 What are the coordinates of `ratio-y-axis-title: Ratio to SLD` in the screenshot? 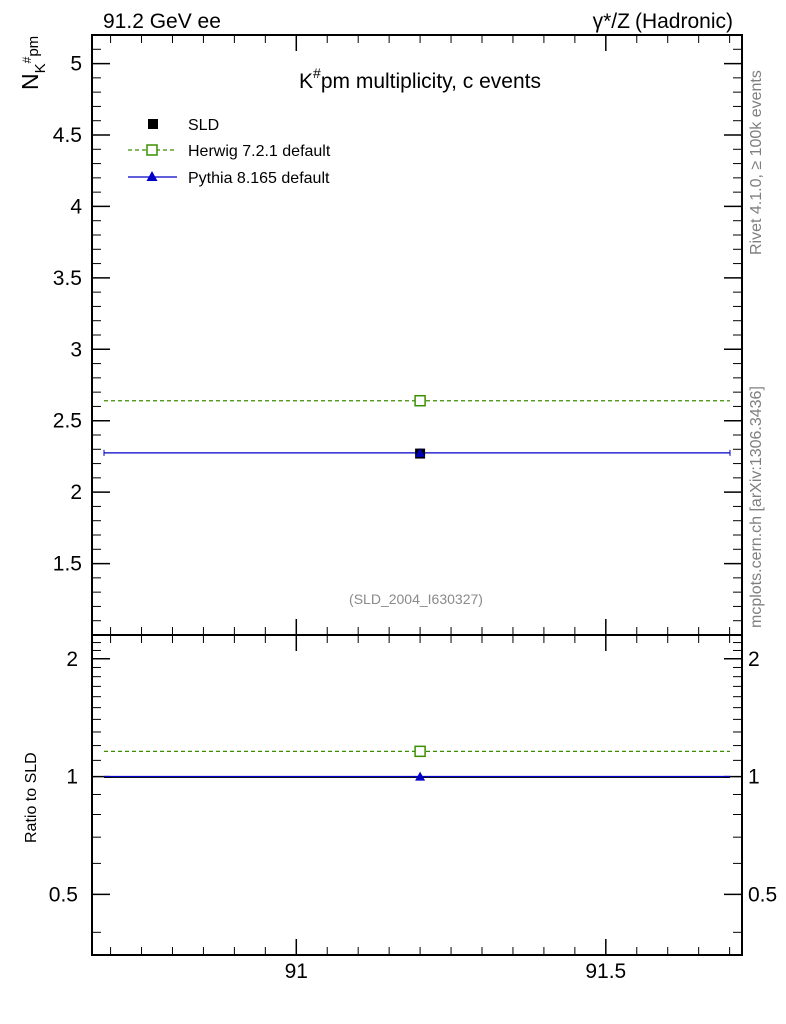 It's located at (31, 797).